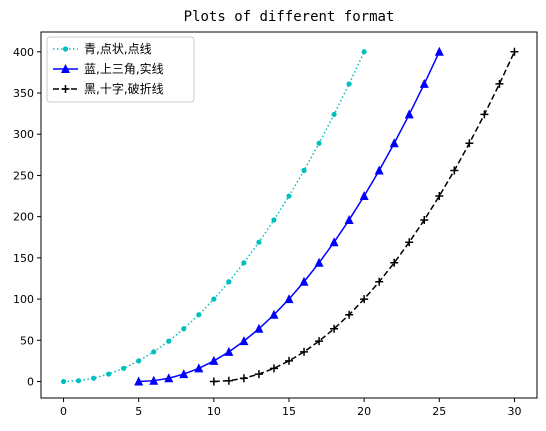 The image size is (546, 431). I want to click on x-tick-label: 5, so click(138, 411).